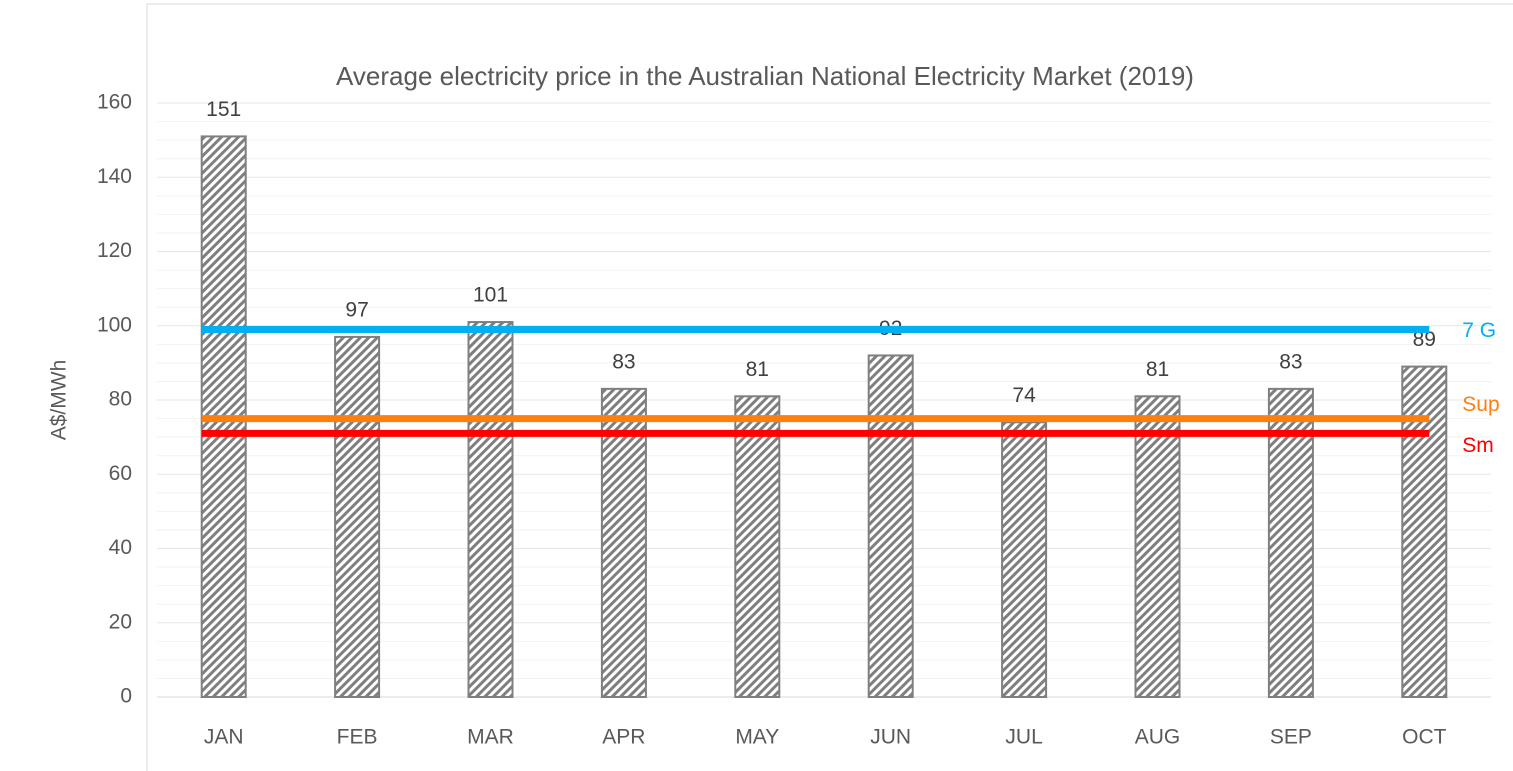 The width and height of the screenshot is (1513, 771). What do you see at coordinates (1480, 404) in the screenshot?
I see `reference-label: Sup` at bounding box center [1480, 404].